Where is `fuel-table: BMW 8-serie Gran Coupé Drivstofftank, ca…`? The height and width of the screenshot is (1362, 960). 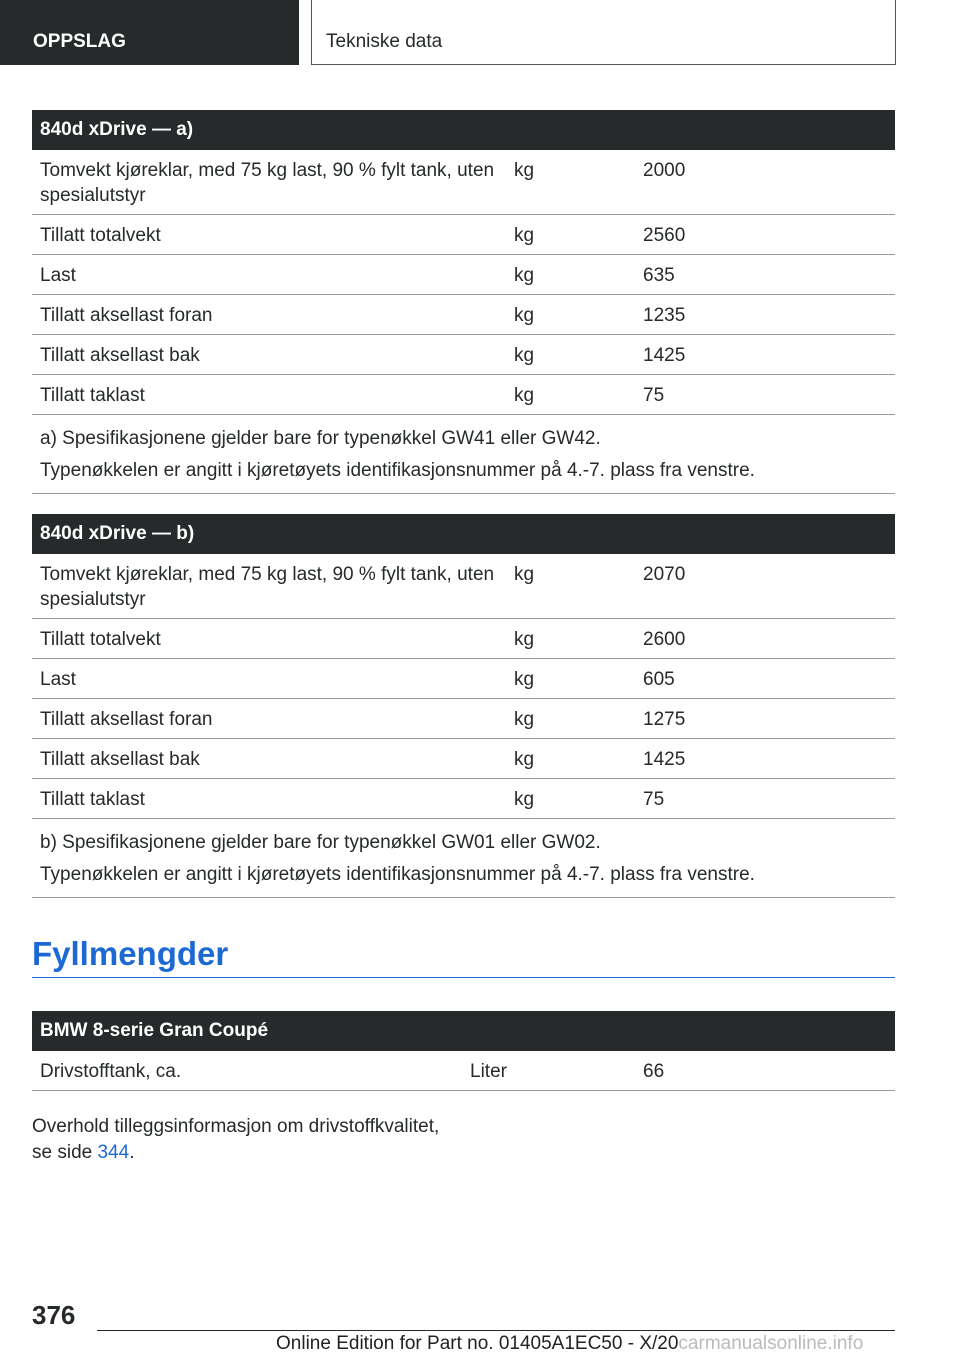
fuel-table: BMW 8-serie Gran Coupé Drivstofftank, ca… is located at coordinates (463, 1051).